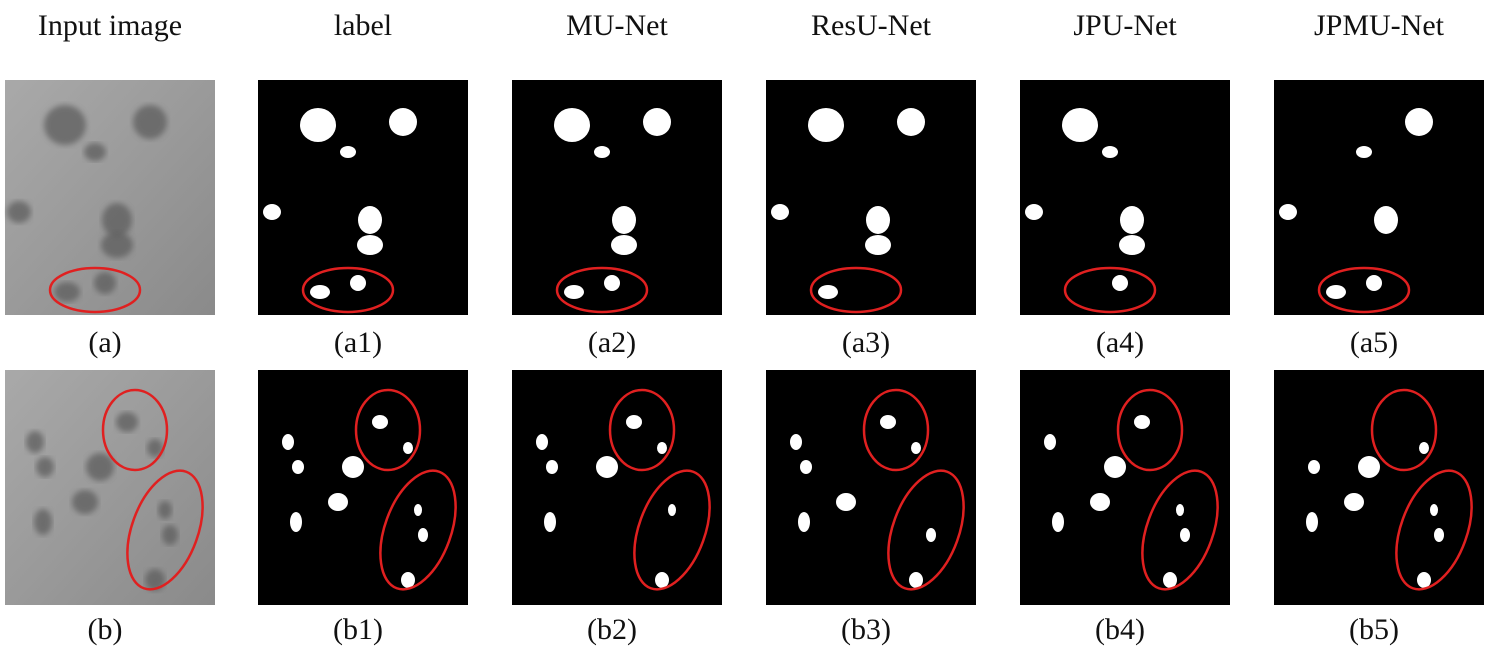  What do you see at coordinates (1379, 25) in the screenshot?
I see `column-header: JPMU-Net` at bounding box center [1379, 25].